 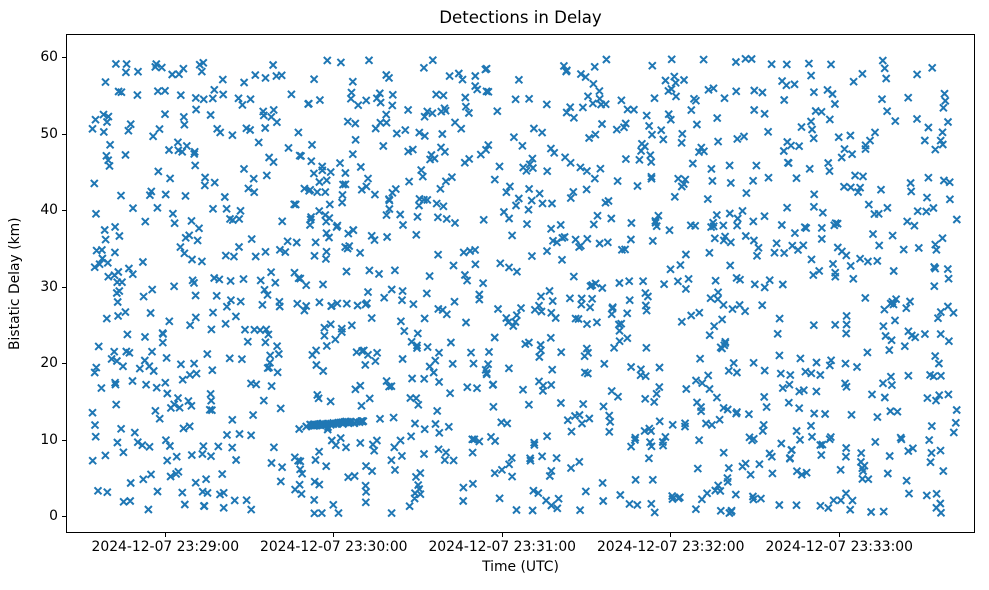 I want to click on chart-title: Detections in Delay, so click(x=520, y=17).